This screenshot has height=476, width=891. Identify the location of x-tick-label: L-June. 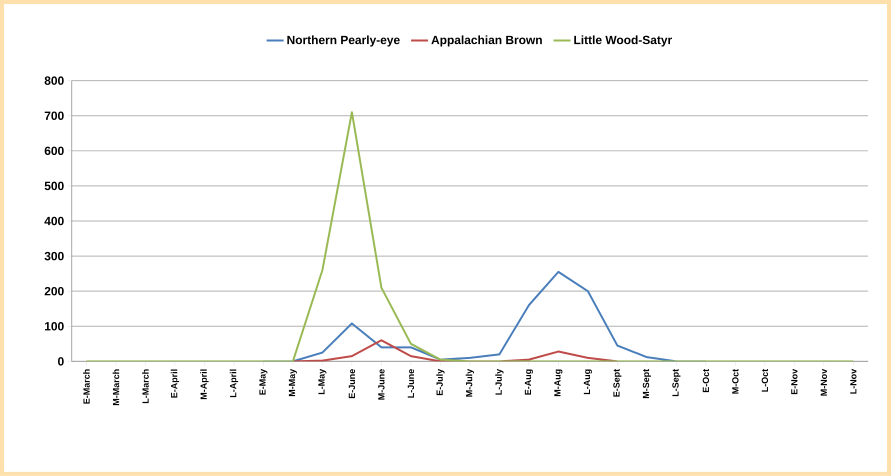
(411, 383).